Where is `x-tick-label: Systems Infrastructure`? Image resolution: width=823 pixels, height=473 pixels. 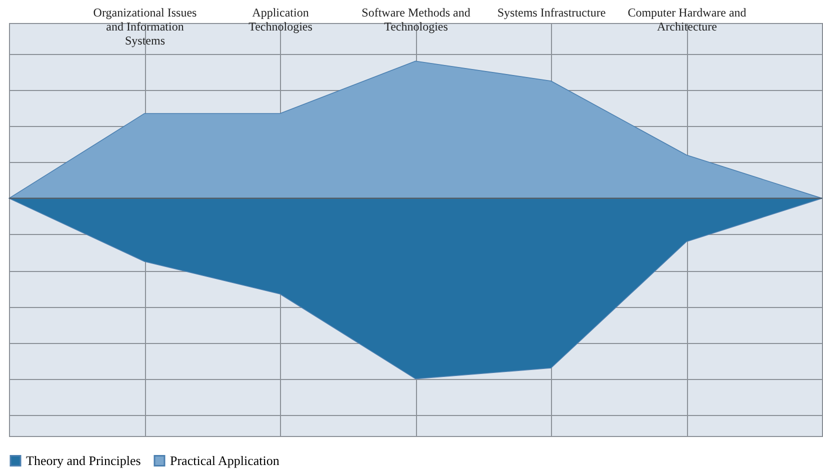
x-tick-label: Systems Infrastructure is located at coordinates (551, 13).